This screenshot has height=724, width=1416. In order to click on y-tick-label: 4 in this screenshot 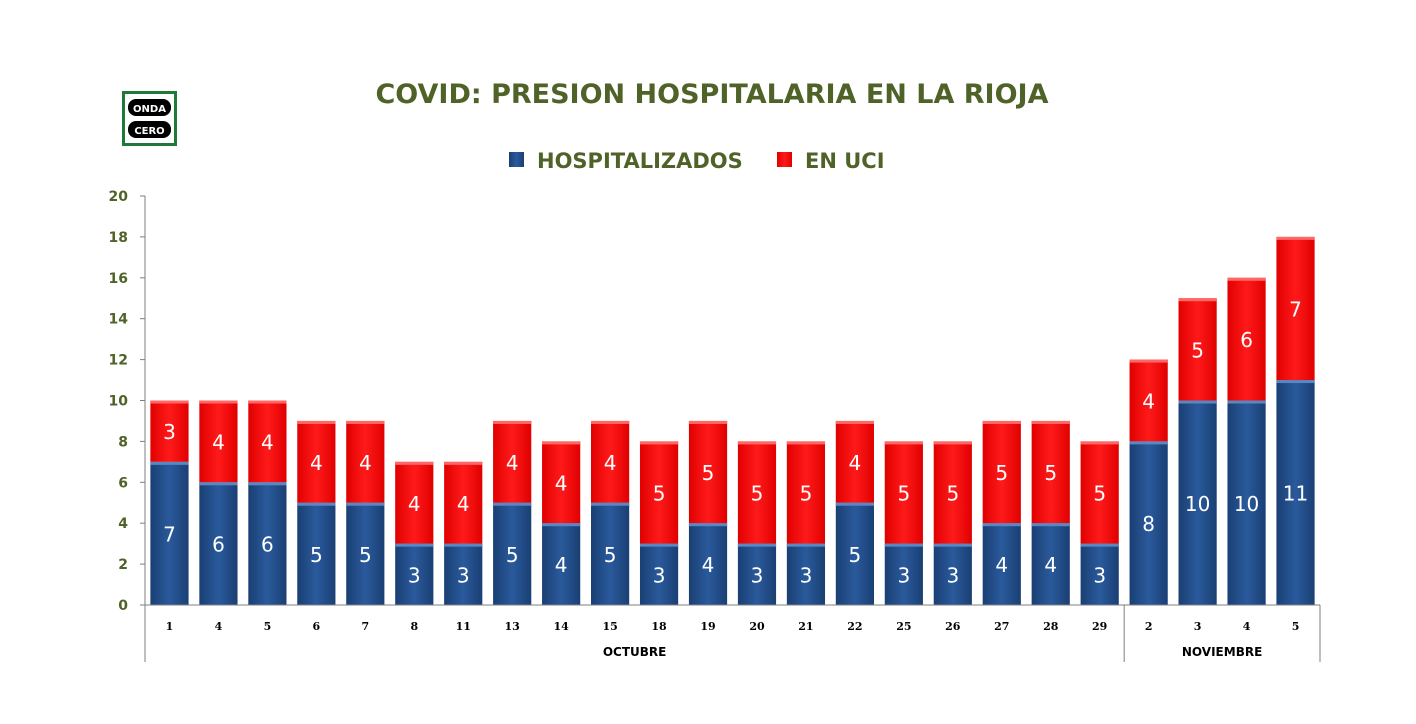, I will do `click(123, 524)`.